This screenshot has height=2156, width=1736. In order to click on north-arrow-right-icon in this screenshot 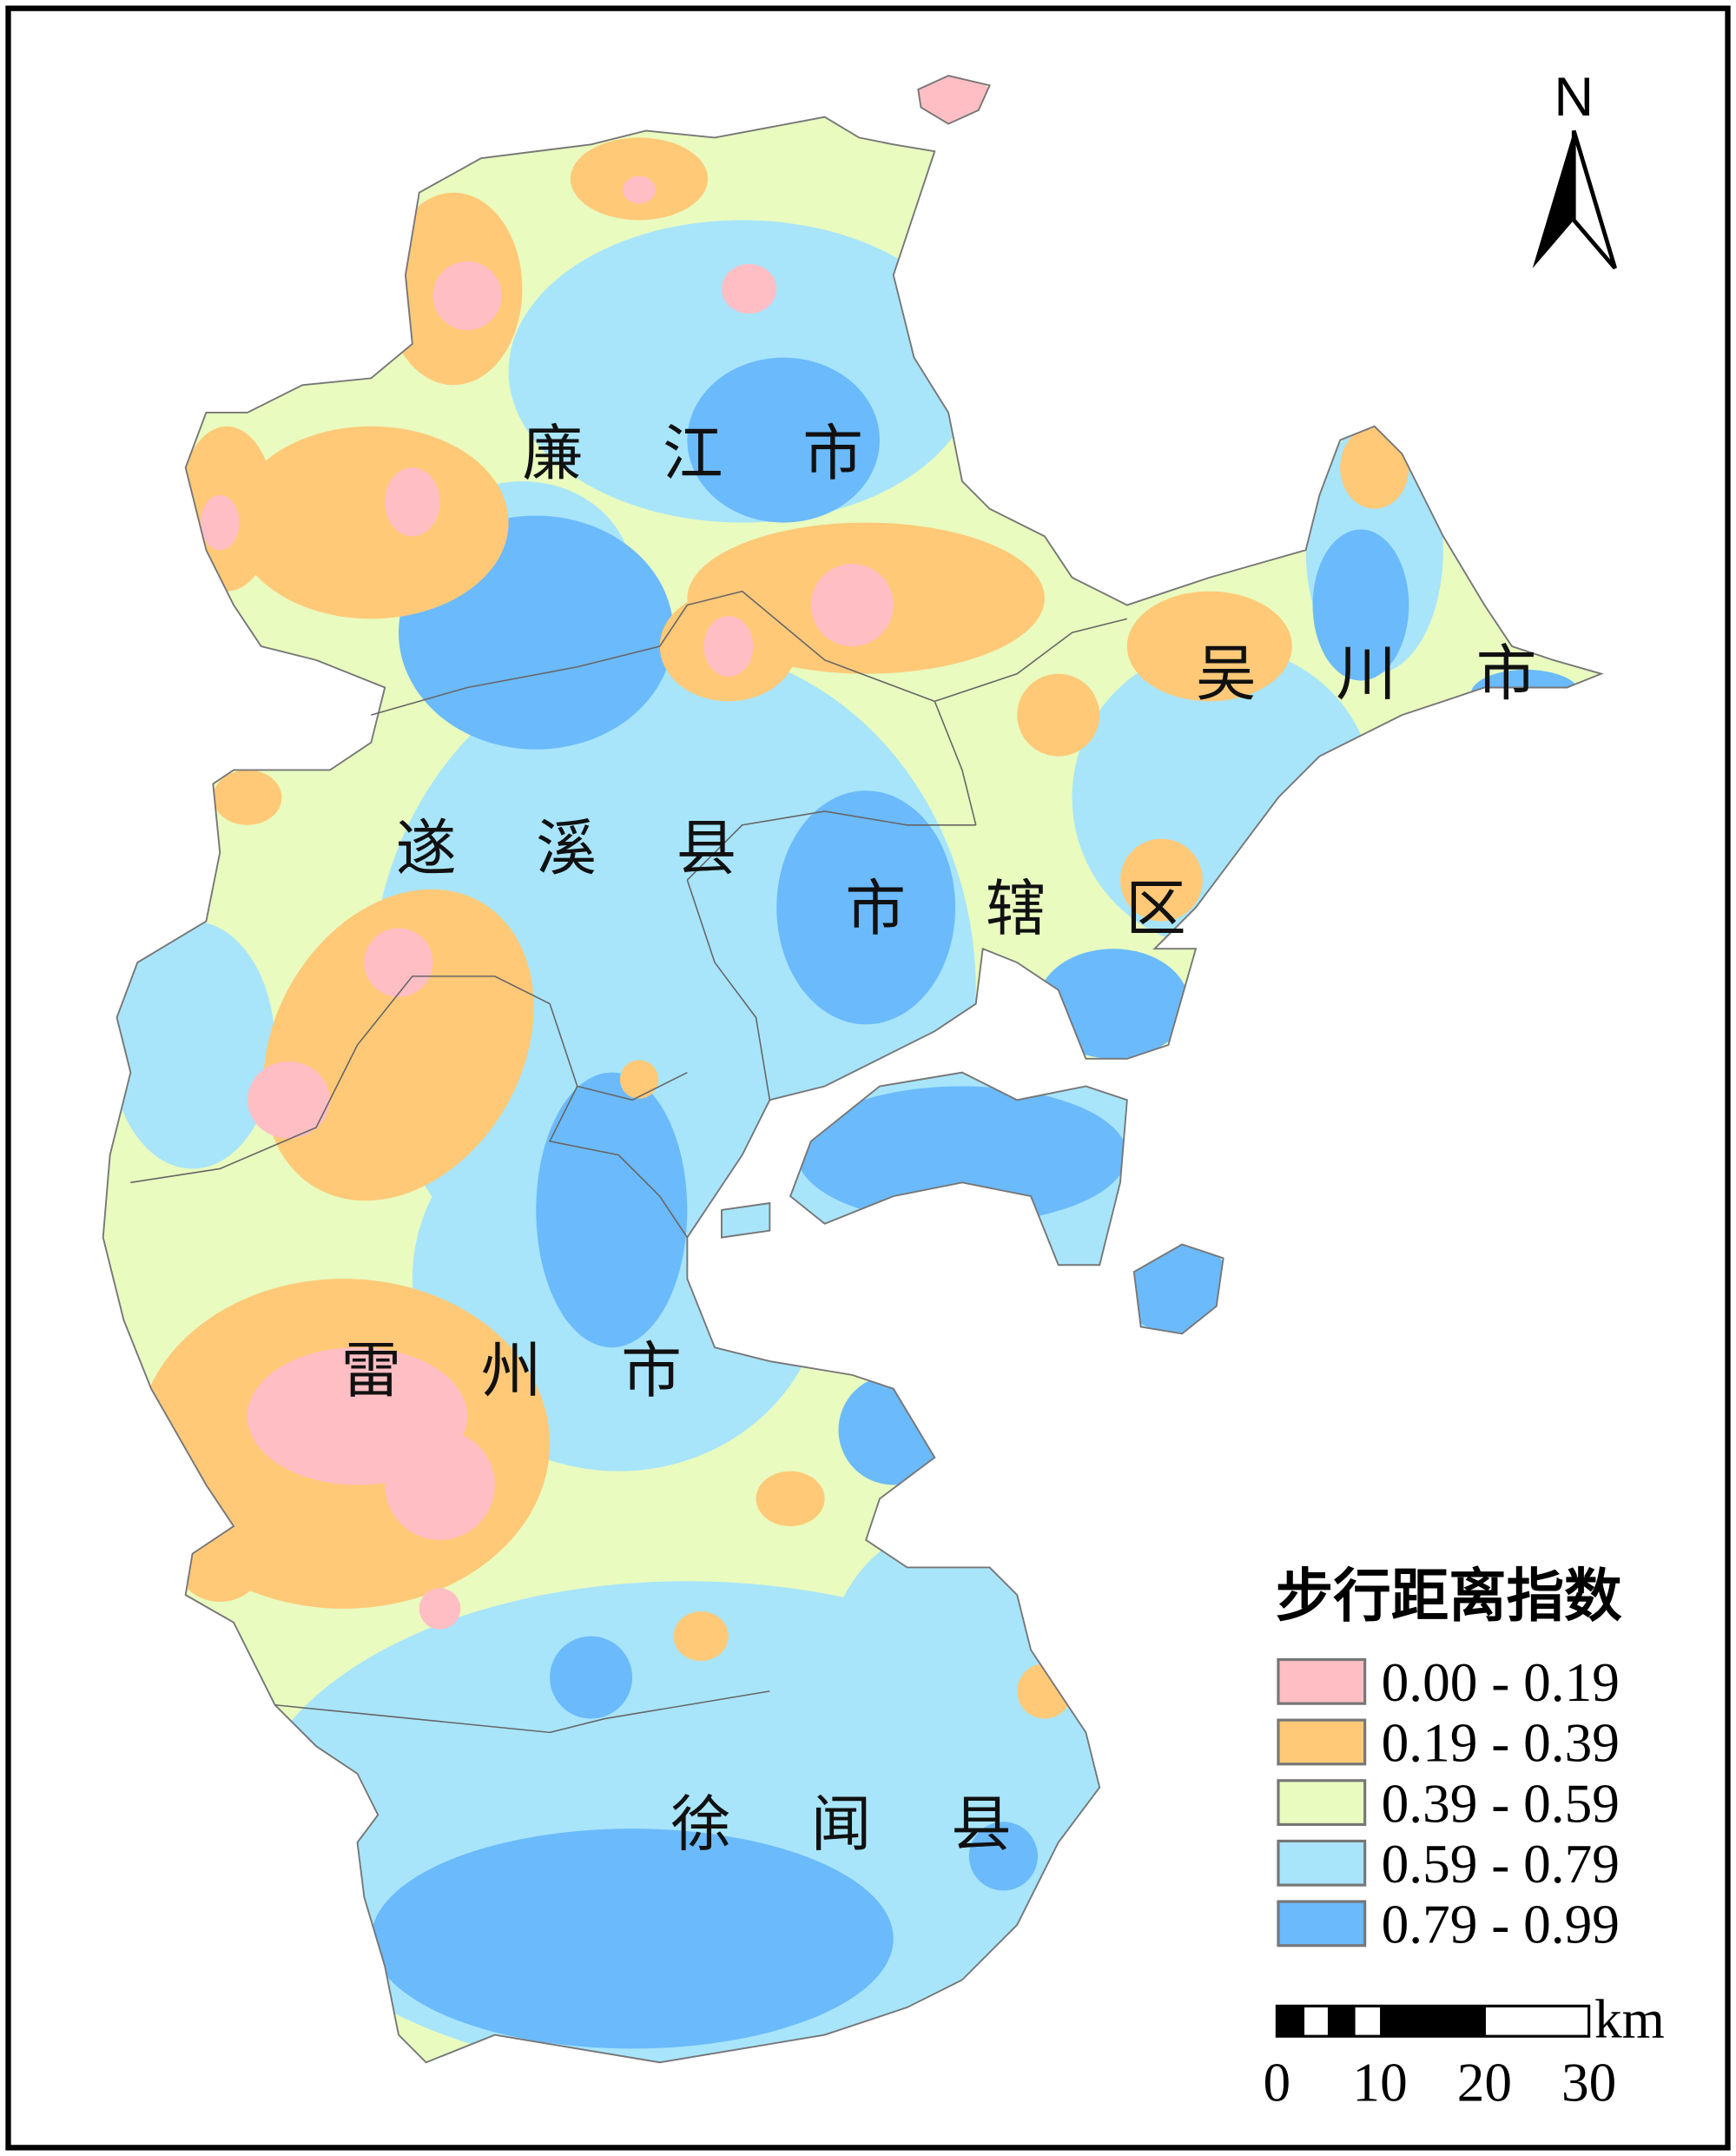, I will do `click(1594, 199)`.